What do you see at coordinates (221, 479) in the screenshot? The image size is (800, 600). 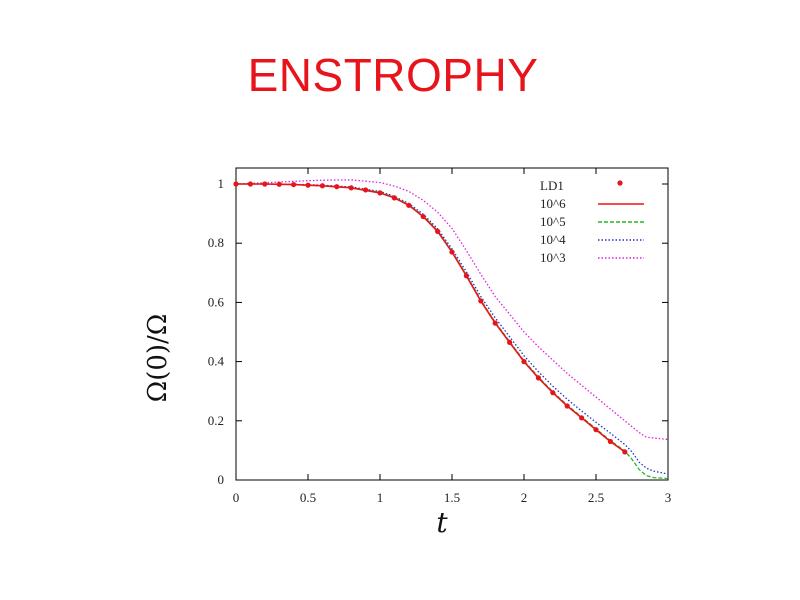 I see `y-tick-label: 0` at bounding box center [221, 479].